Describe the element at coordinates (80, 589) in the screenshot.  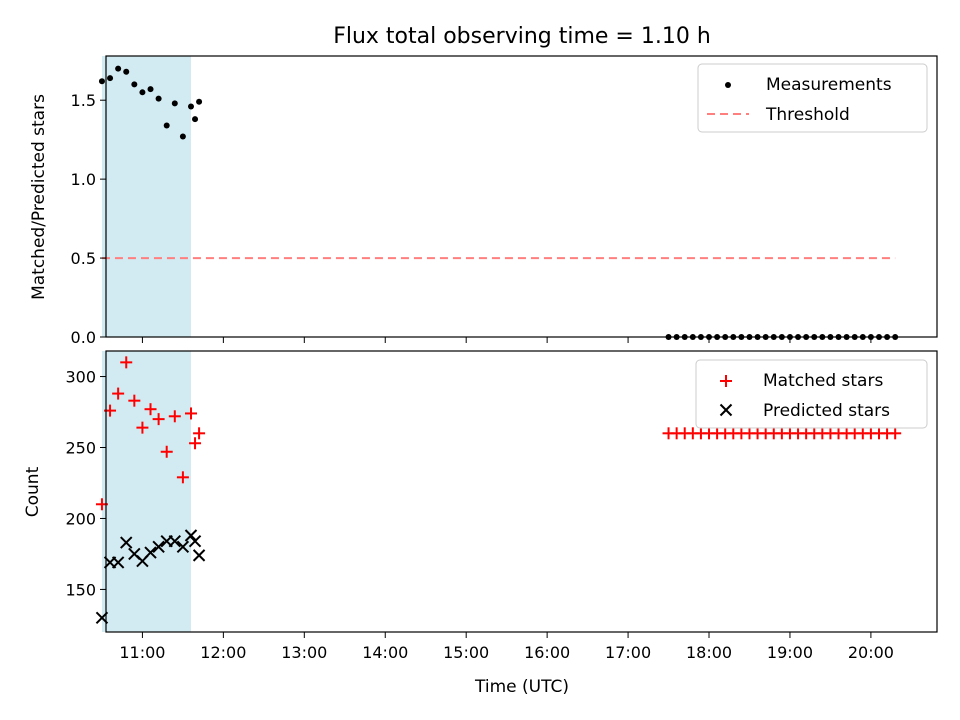
I see `y-tick-label: 150` at that location.